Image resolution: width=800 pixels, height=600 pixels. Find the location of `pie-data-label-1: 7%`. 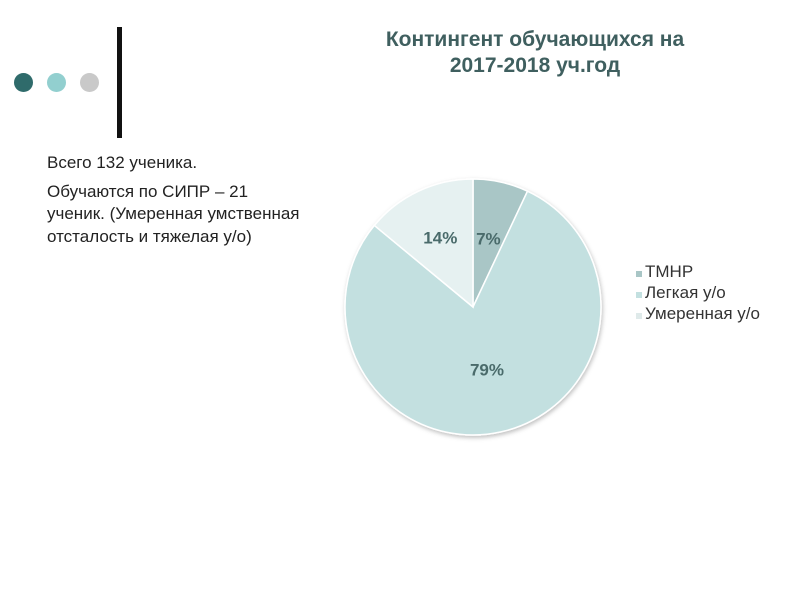

pie-data-label-1: 7% is located at coordinates (488, 238).